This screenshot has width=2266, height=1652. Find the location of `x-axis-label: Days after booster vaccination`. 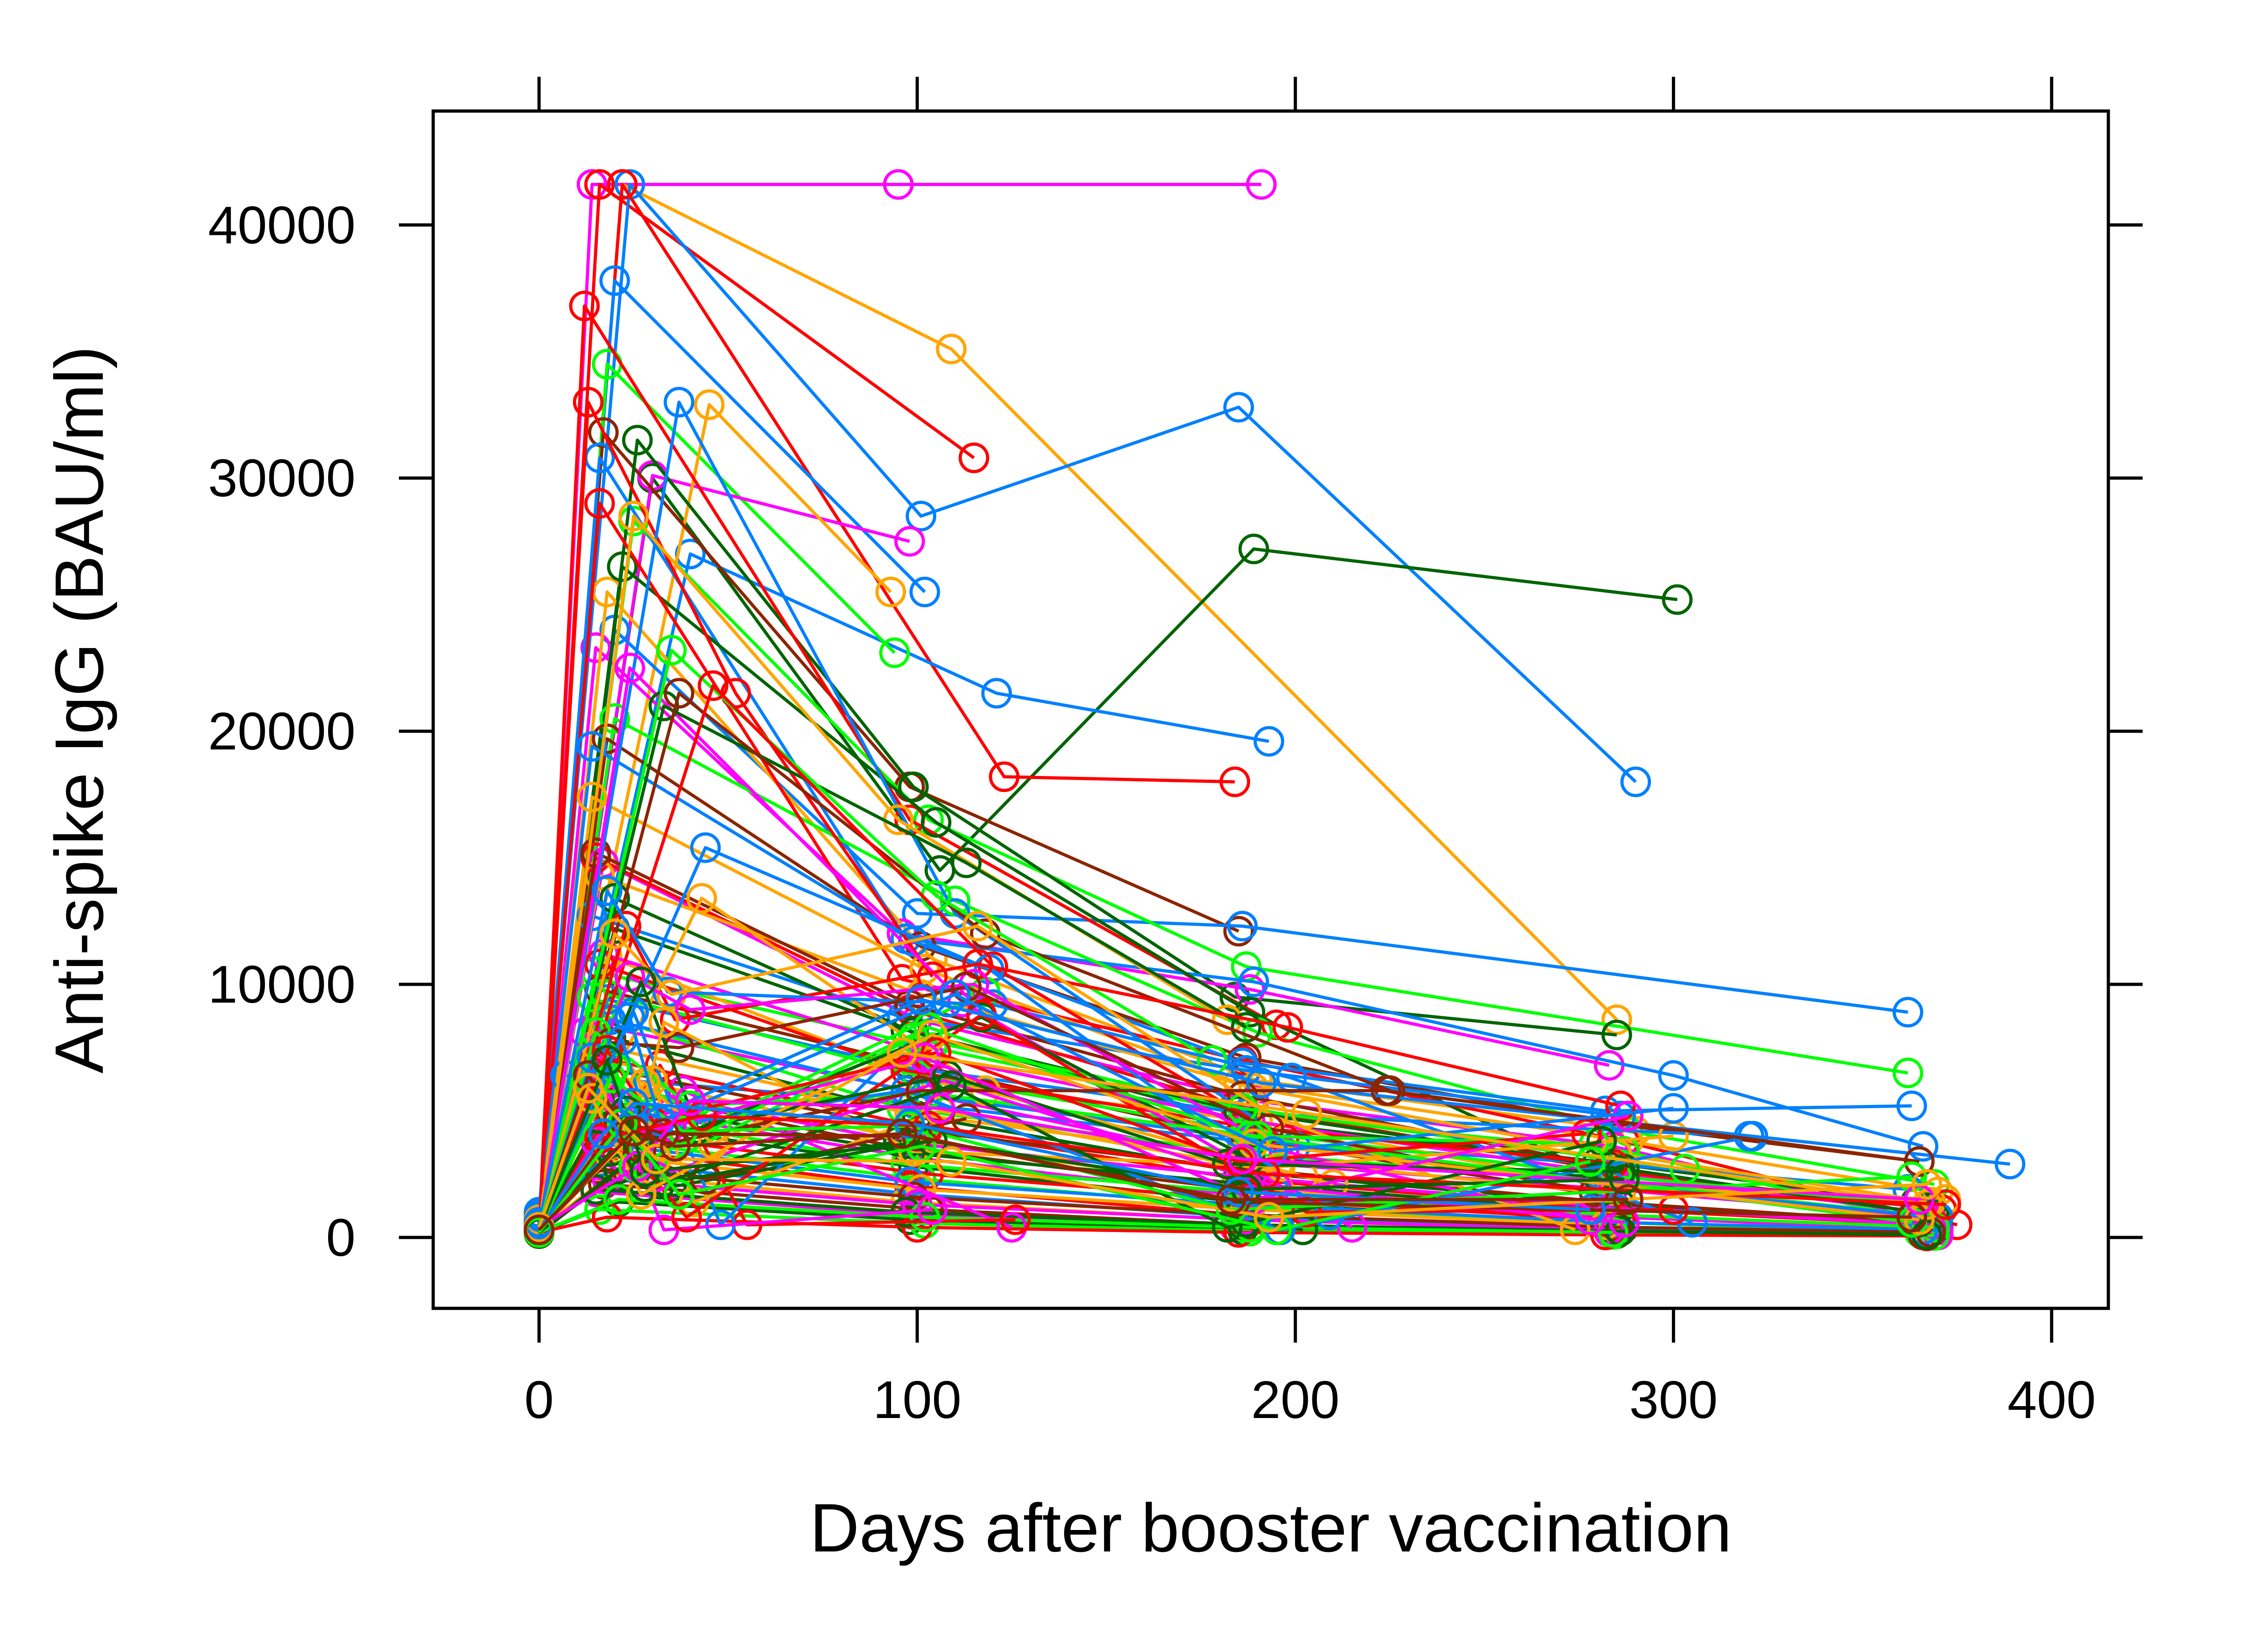

x-axis-label: Days after booster vaccination is located at coordinates (1271, 1527).